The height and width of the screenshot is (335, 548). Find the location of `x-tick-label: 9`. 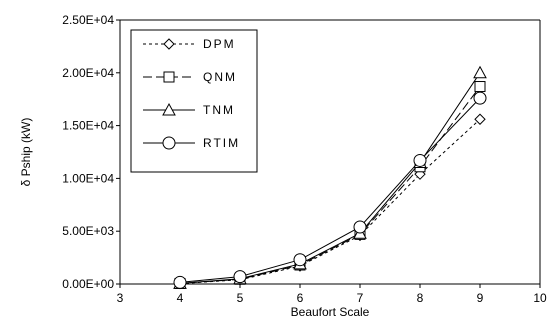

x-tick-label: 9 is located at coordinates (480, 298).